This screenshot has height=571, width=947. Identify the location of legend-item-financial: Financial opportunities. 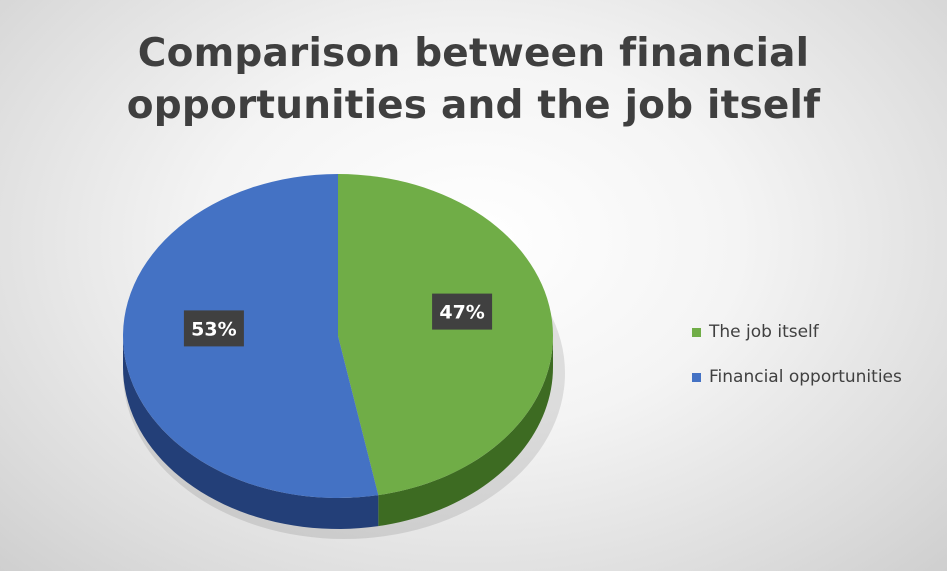
(797, 377).